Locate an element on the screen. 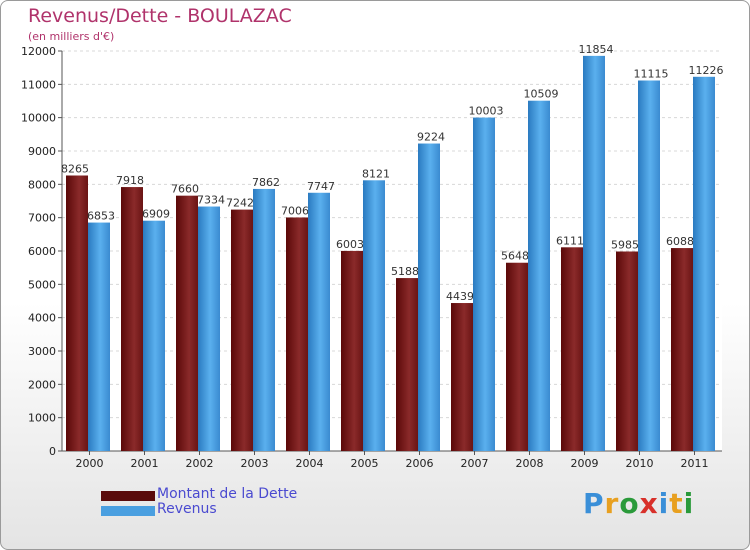  y-tick-label: 1000 is located at coordinates (42, 418).